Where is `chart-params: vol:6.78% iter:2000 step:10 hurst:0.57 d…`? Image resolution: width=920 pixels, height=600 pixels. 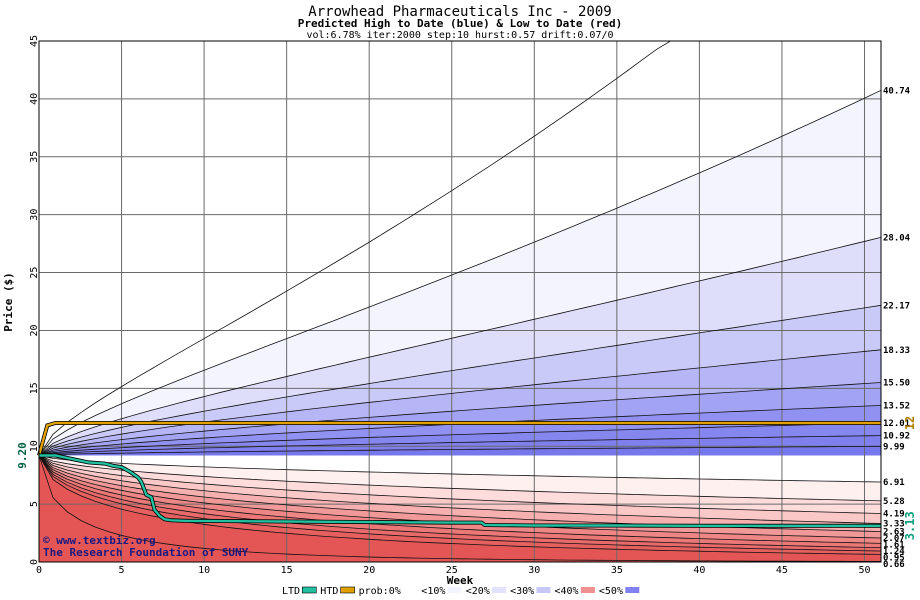 chart-params: vol:6.78% iter:2000 step:10 hurst:0.57 d… is located at coordinates (459, 35).